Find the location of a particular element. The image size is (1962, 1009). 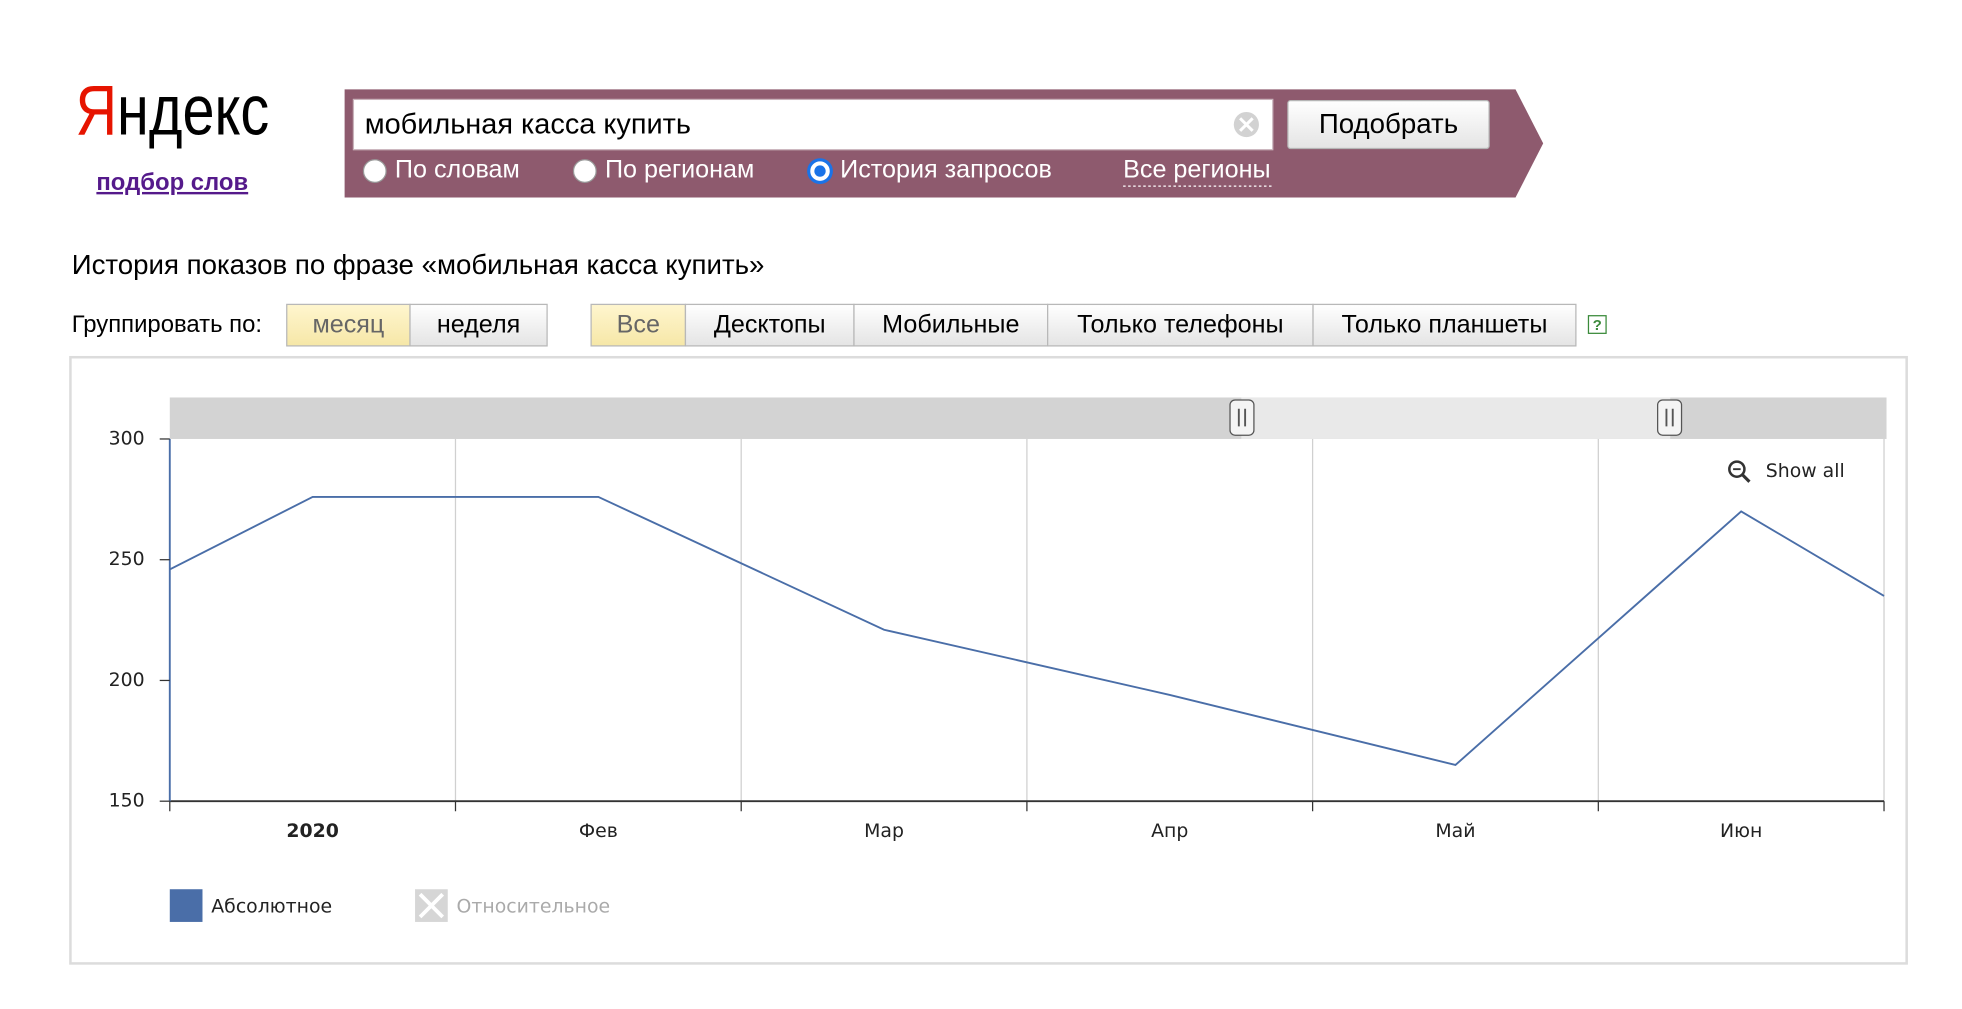

legend-cross is located at coordinates (431, 905).